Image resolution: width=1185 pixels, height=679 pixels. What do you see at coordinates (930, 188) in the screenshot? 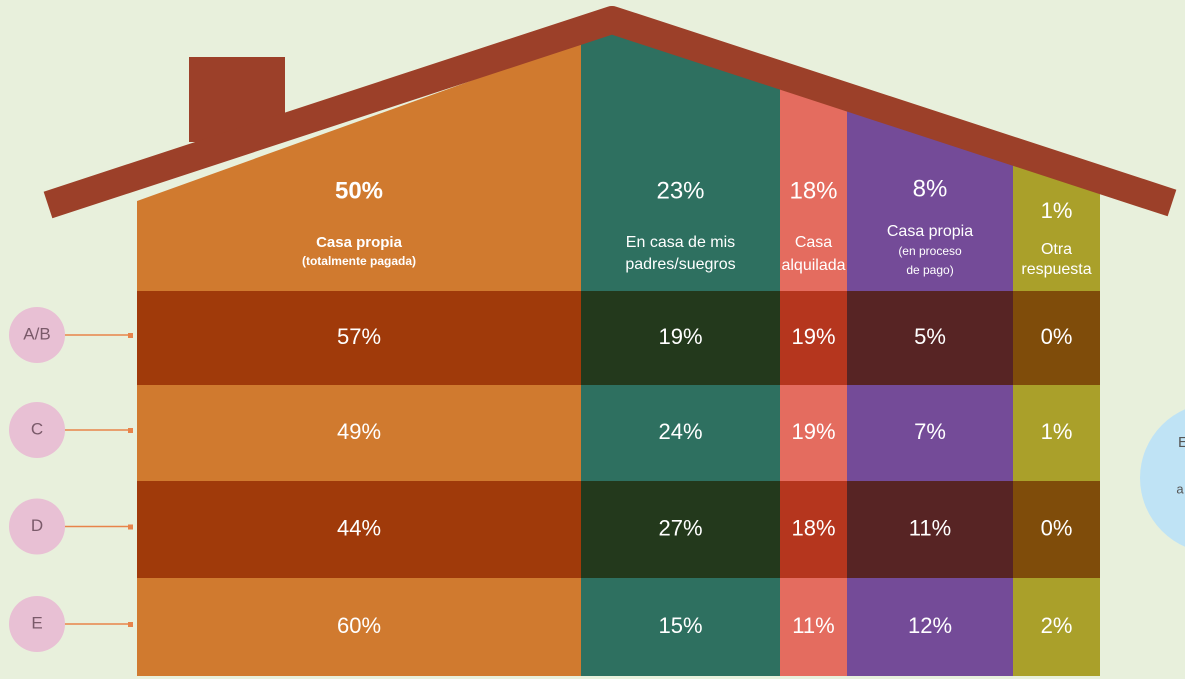
I see `column-total: 8%` at bounding box center [930, 188].